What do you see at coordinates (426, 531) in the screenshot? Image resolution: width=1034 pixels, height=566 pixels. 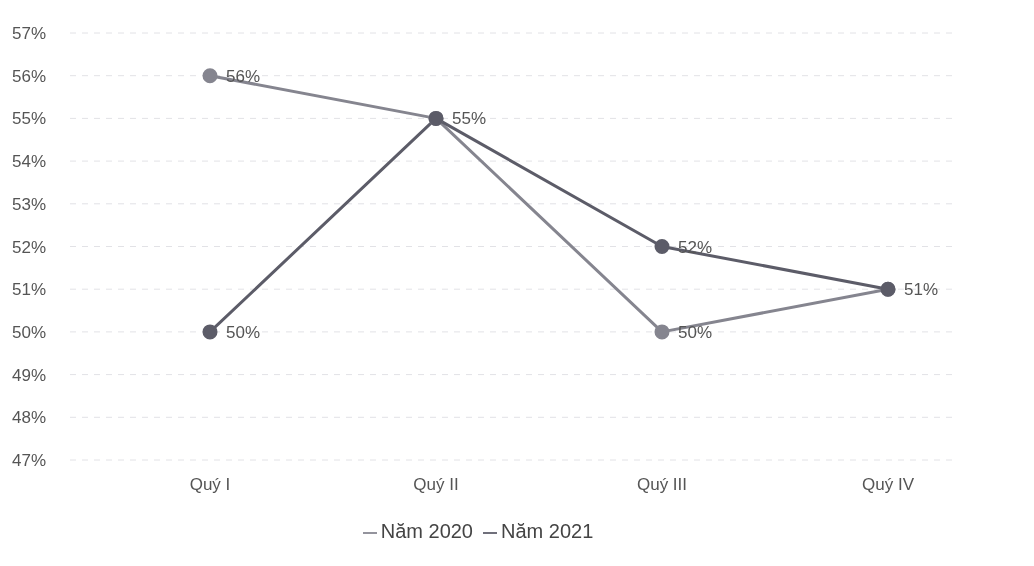 I see `legend-label: Năm 2020` at bounding box center [426, 531].